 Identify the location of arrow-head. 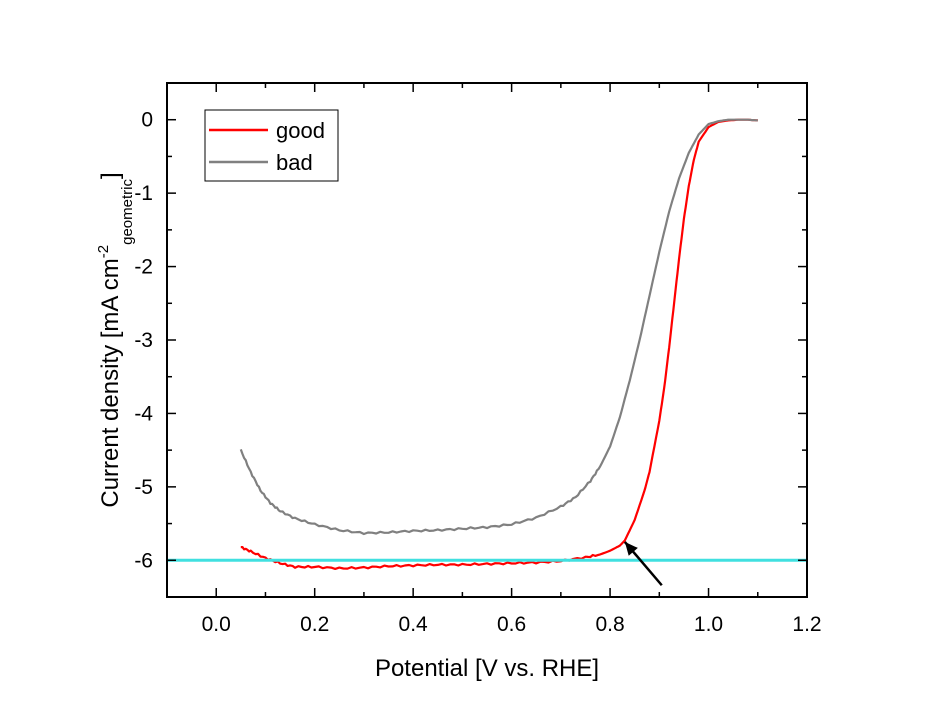
(631, 548).